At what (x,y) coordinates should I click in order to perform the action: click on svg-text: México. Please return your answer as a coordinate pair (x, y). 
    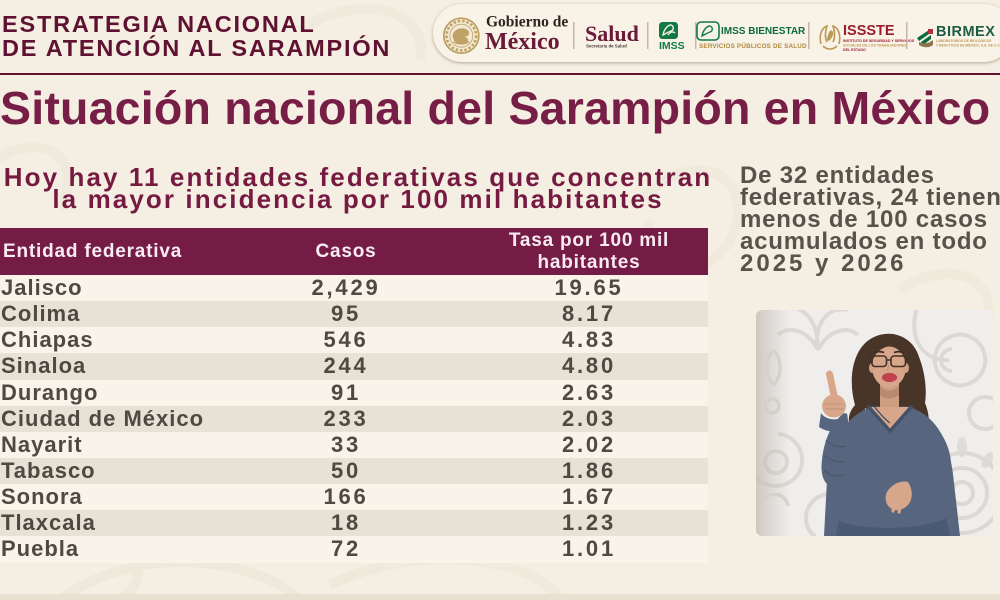
    Looking at the image, I should click on (522, 42).